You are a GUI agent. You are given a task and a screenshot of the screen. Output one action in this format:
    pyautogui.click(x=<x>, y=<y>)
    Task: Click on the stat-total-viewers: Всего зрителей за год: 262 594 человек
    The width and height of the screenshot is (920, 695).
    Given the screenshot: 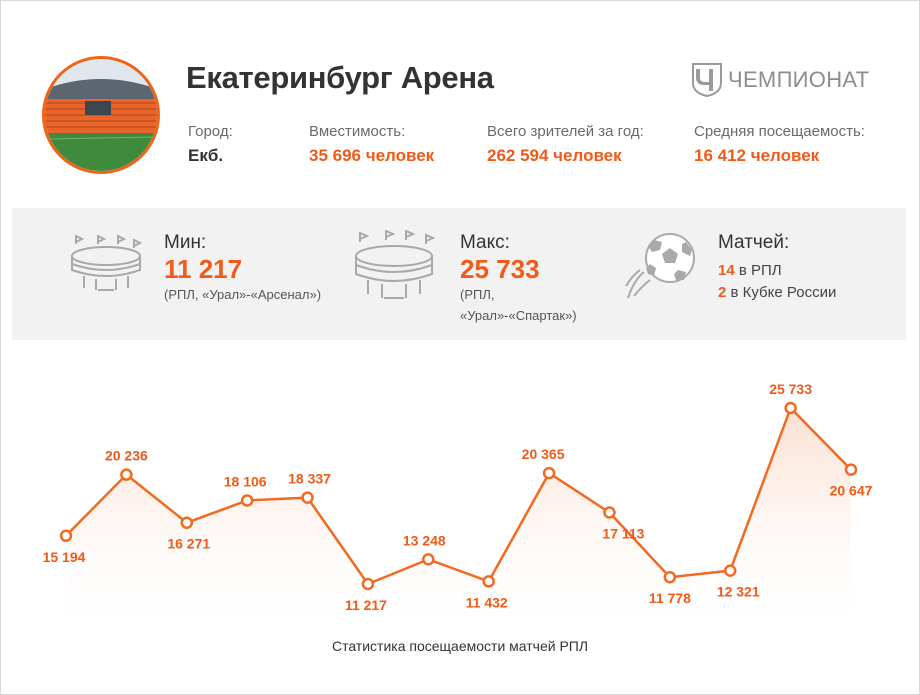 What is the action you would take?
    pyautogui.click(x=565, y=145)
    